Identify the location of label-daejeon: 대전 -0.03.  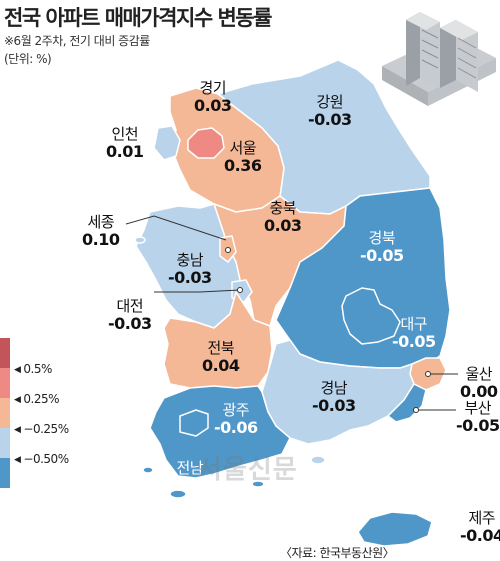
(130, 315).